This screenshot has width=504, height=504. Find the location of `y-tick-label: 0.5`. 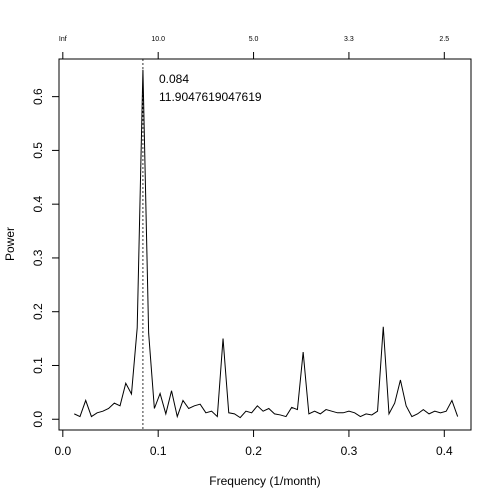

y-tick-label: 0.5 is located at coordinates (38, 150).